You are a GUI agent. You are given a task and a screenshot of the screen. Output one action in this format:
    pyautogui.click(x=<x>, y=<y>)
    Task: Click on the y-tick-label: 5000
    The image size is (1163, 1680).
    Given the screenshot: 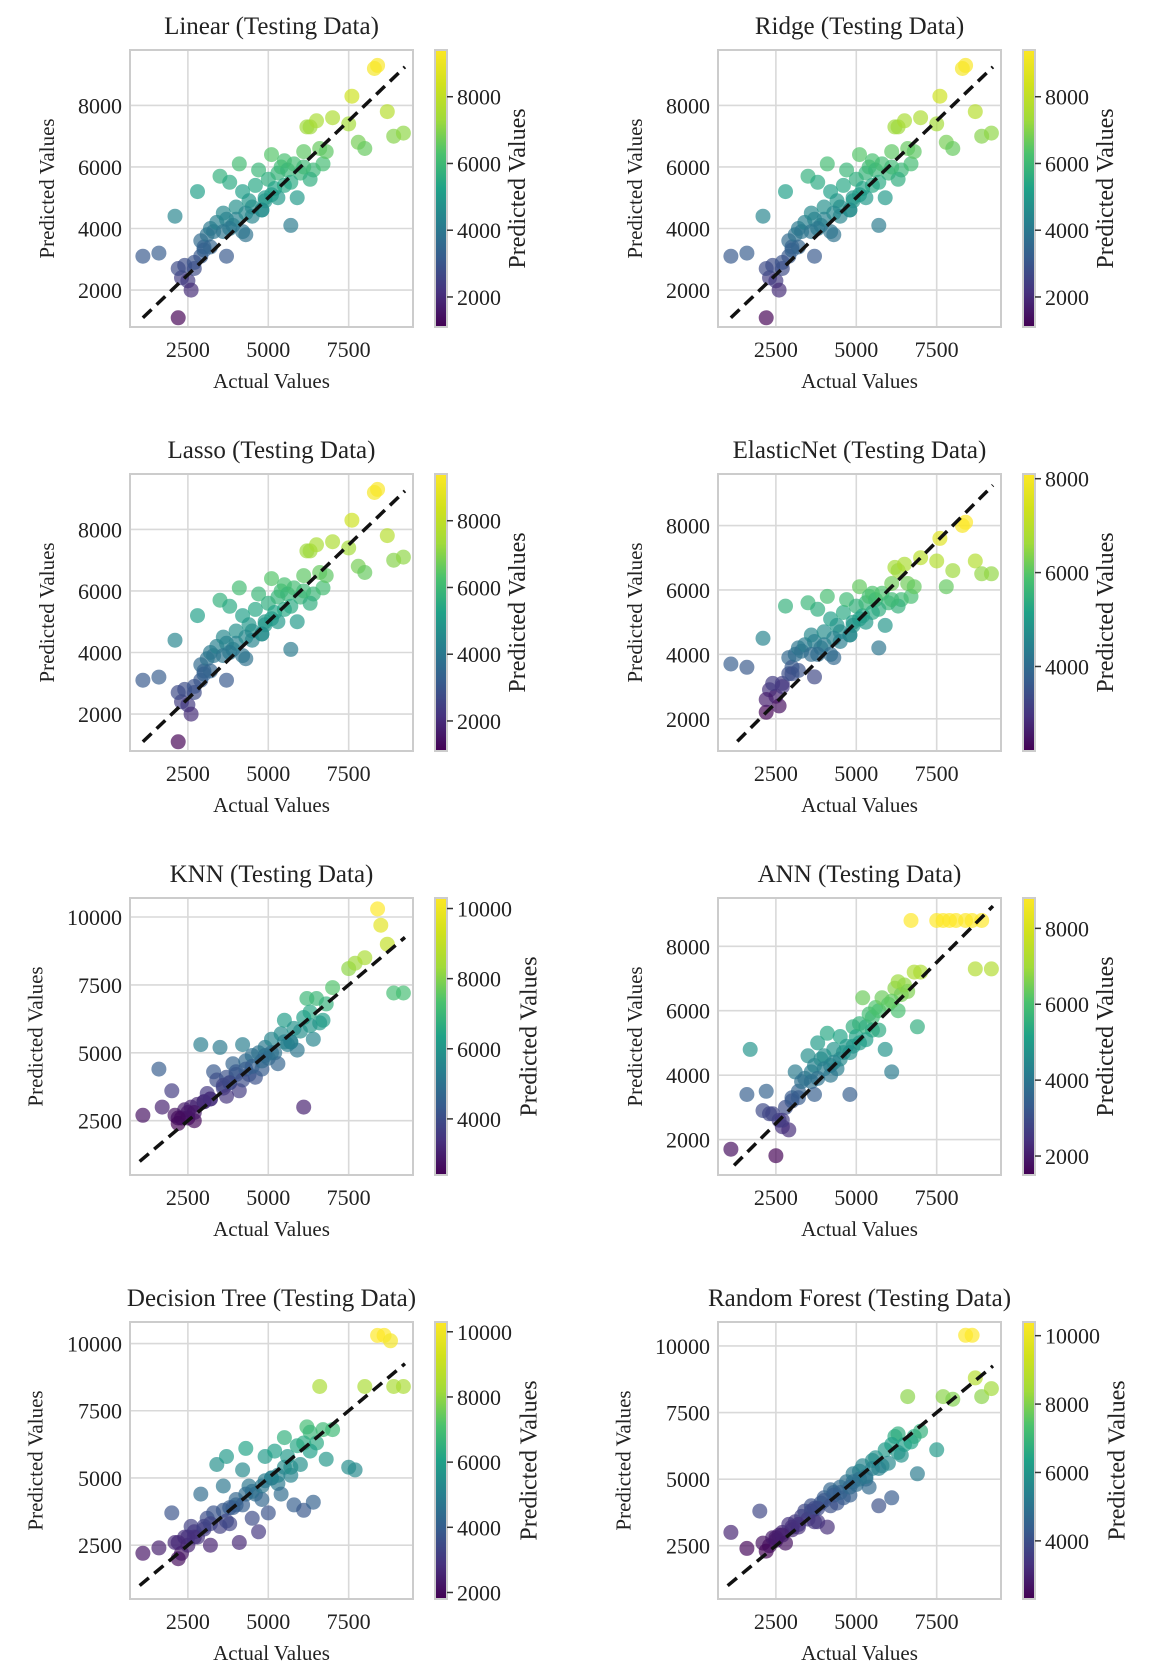 What is the action you would take?
    pyautogui.click(x=688, y=1479)
    